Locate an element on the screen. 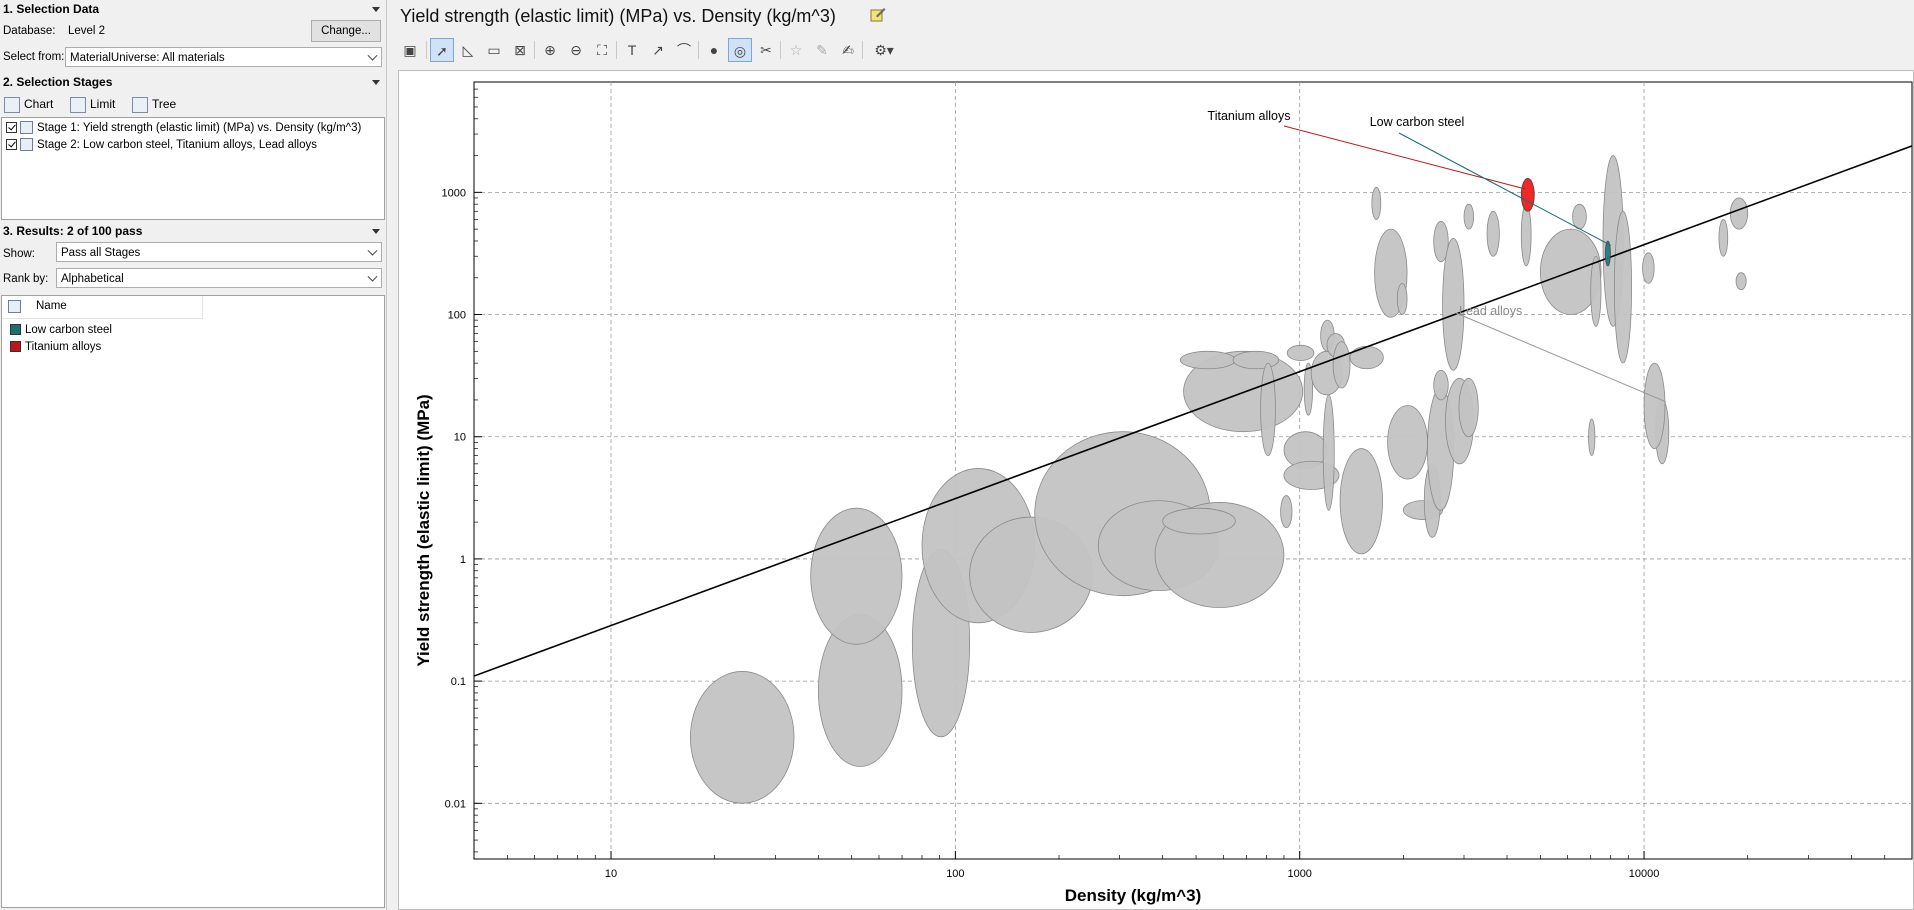 This screenshot has height=910, width=1914. curve-annotation-icon: ⌒ is located at coordinates (684, 50).